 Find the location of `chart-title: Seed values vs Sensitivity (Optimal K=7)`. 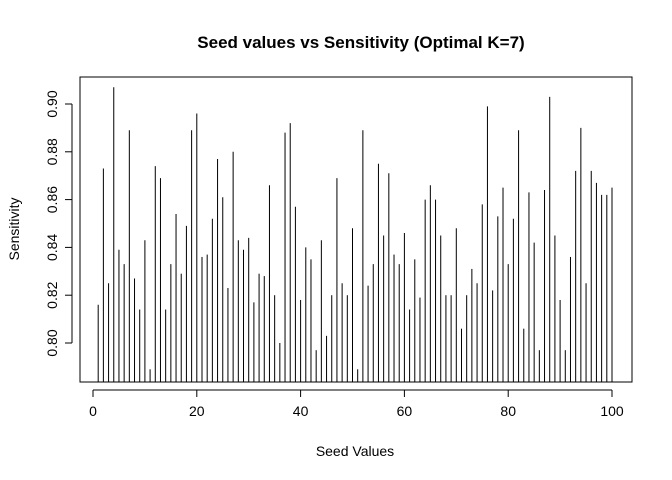

chart-title: Seed values vs Sensitivity (Optimal K=7) is located at coordinates (360, 42).